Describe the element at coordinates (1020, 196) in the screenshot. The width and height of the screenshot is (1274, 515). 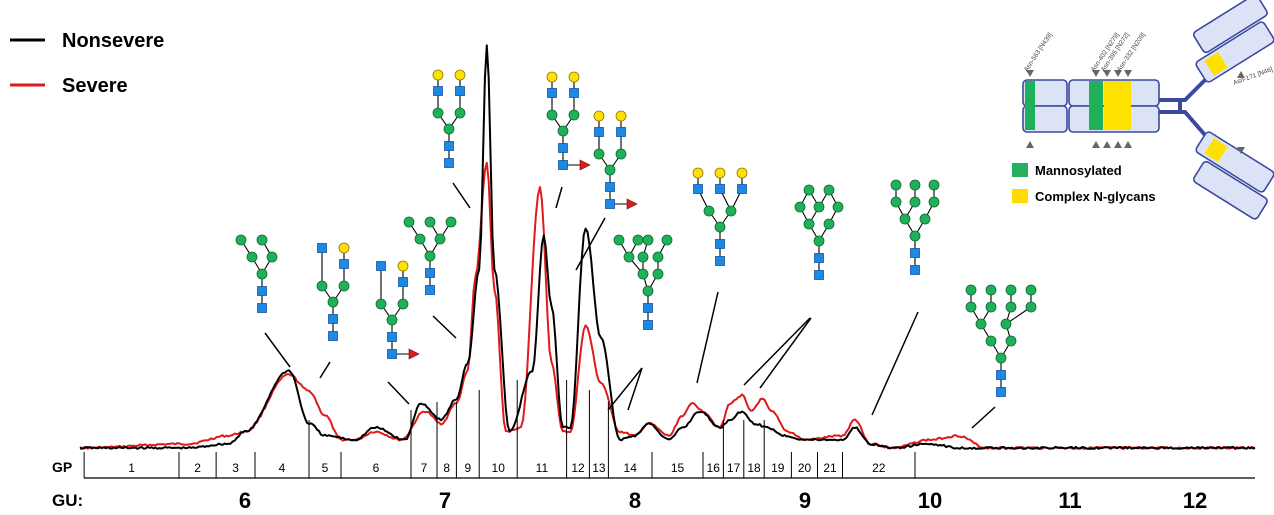
I see `inset-legend-swatch` at that location.